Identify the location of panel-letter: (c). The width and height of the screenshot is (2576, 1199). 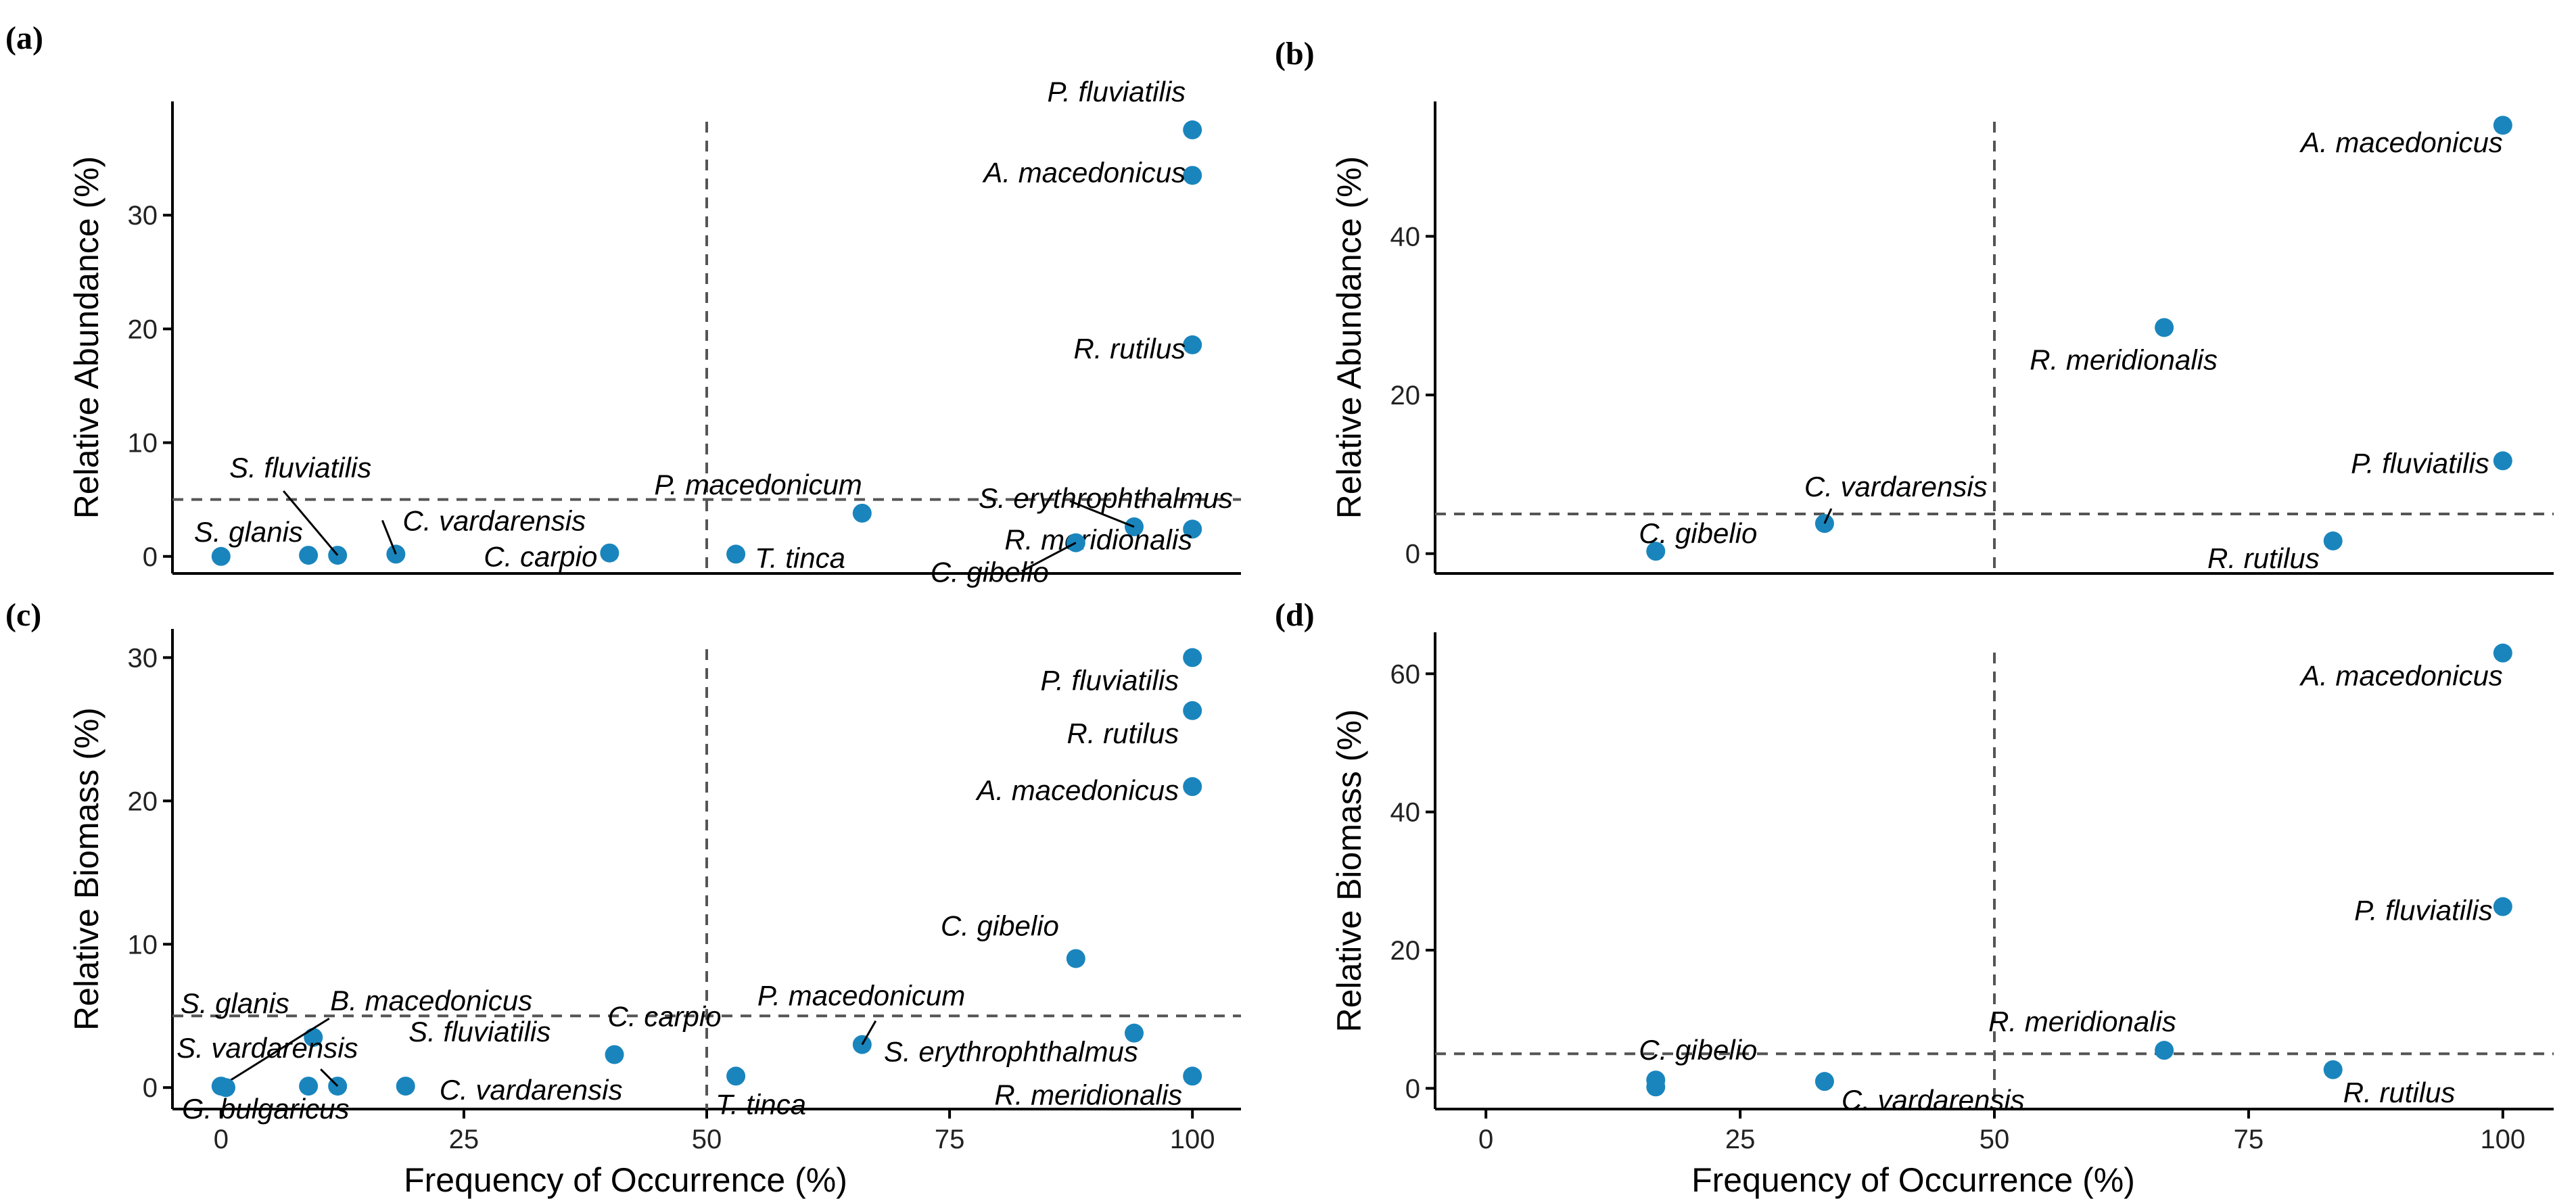
(23, 615).